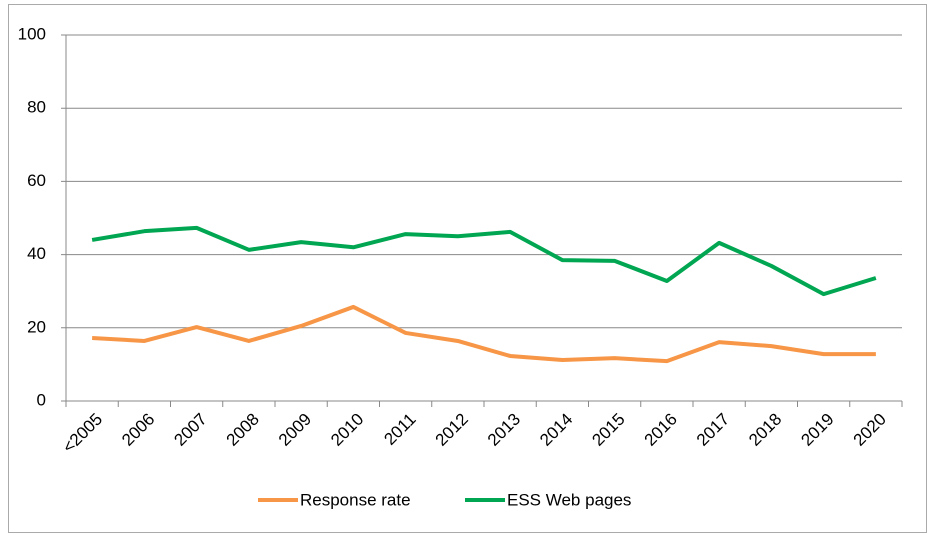 This screenshot has height=534, width=928. Describe the element at coordinates (355, 499) in the screenshot. I see `legend-label: Response rate` at that location.